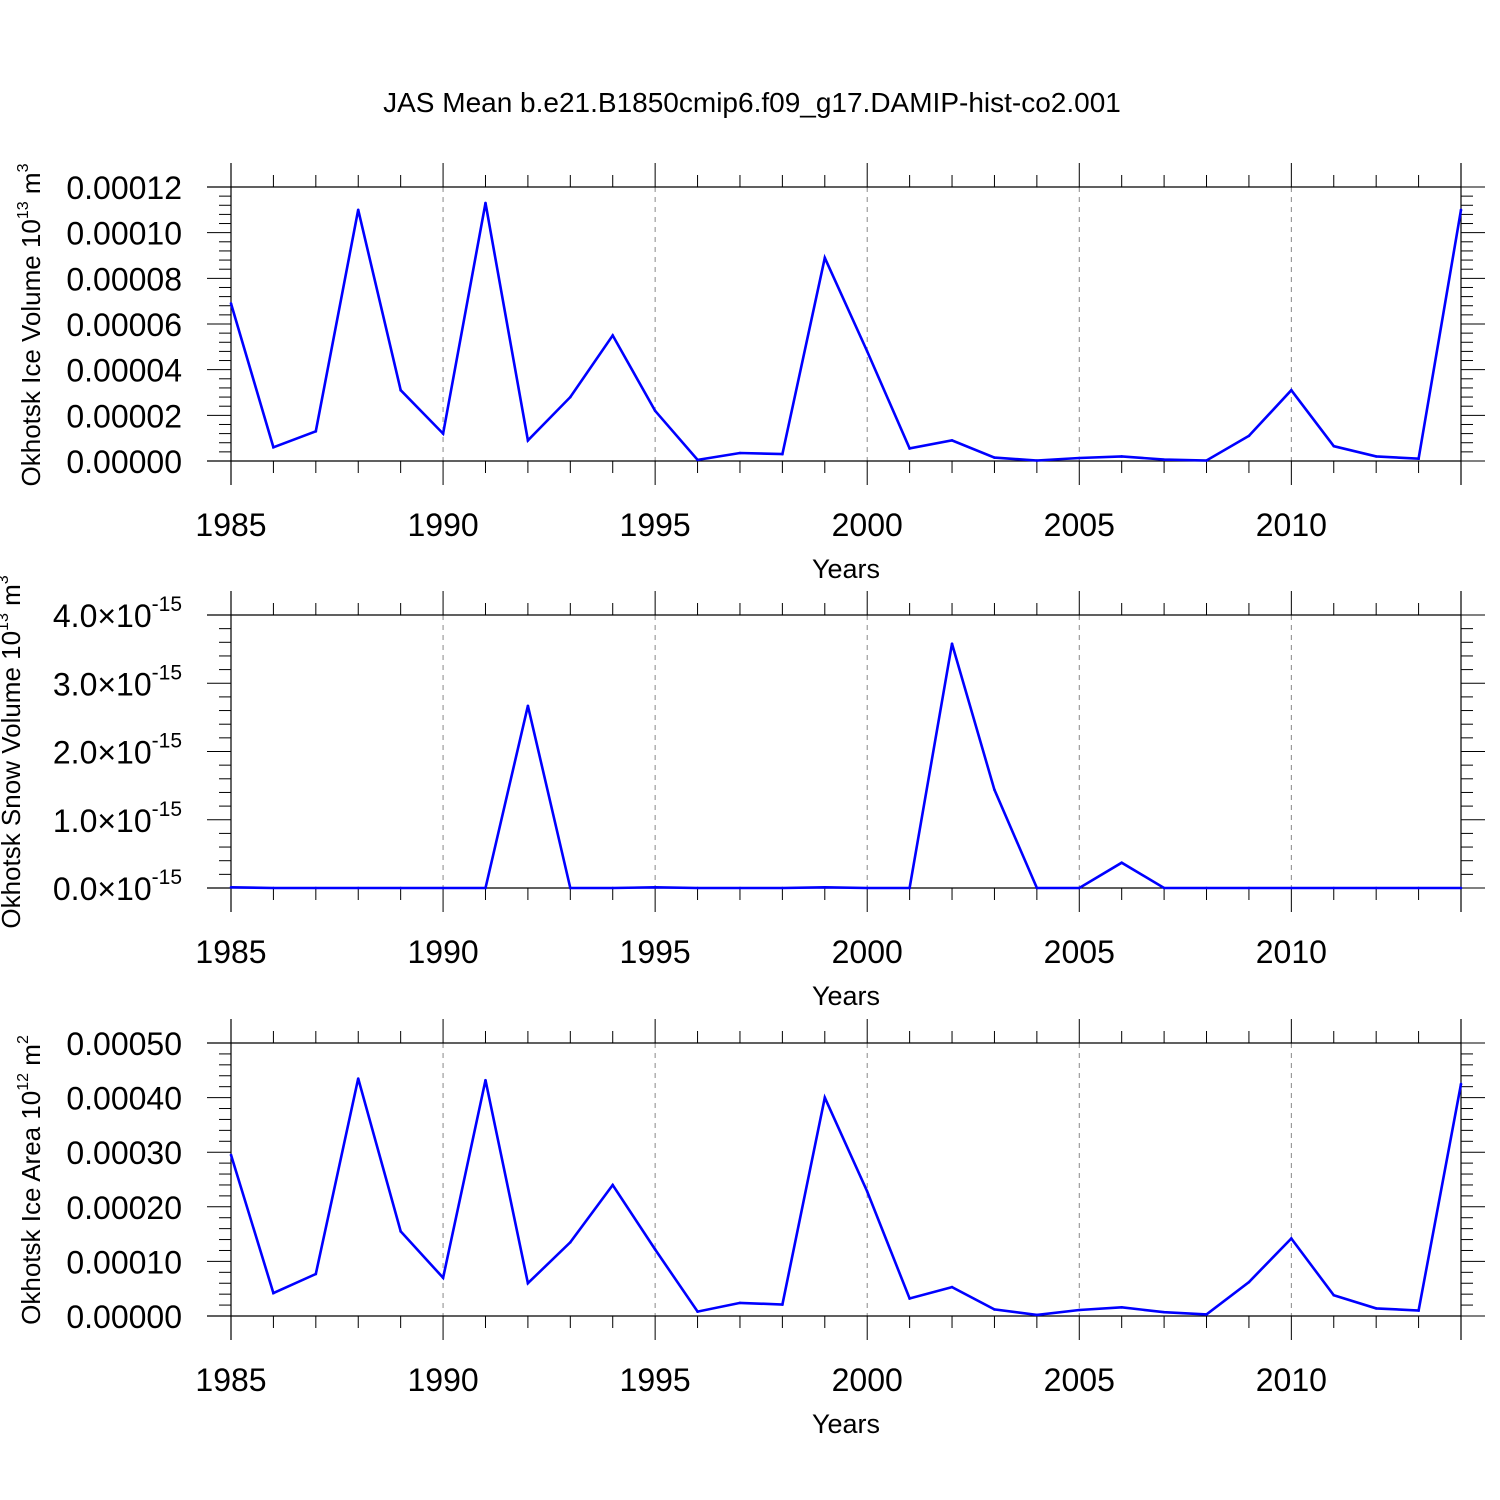 This screenshot has height=1500, width=1500. What do you see at coordinates (23, 1082) in the screenshot?
I see `y-label-exponent: 12` at bounding box center [23, 1082].